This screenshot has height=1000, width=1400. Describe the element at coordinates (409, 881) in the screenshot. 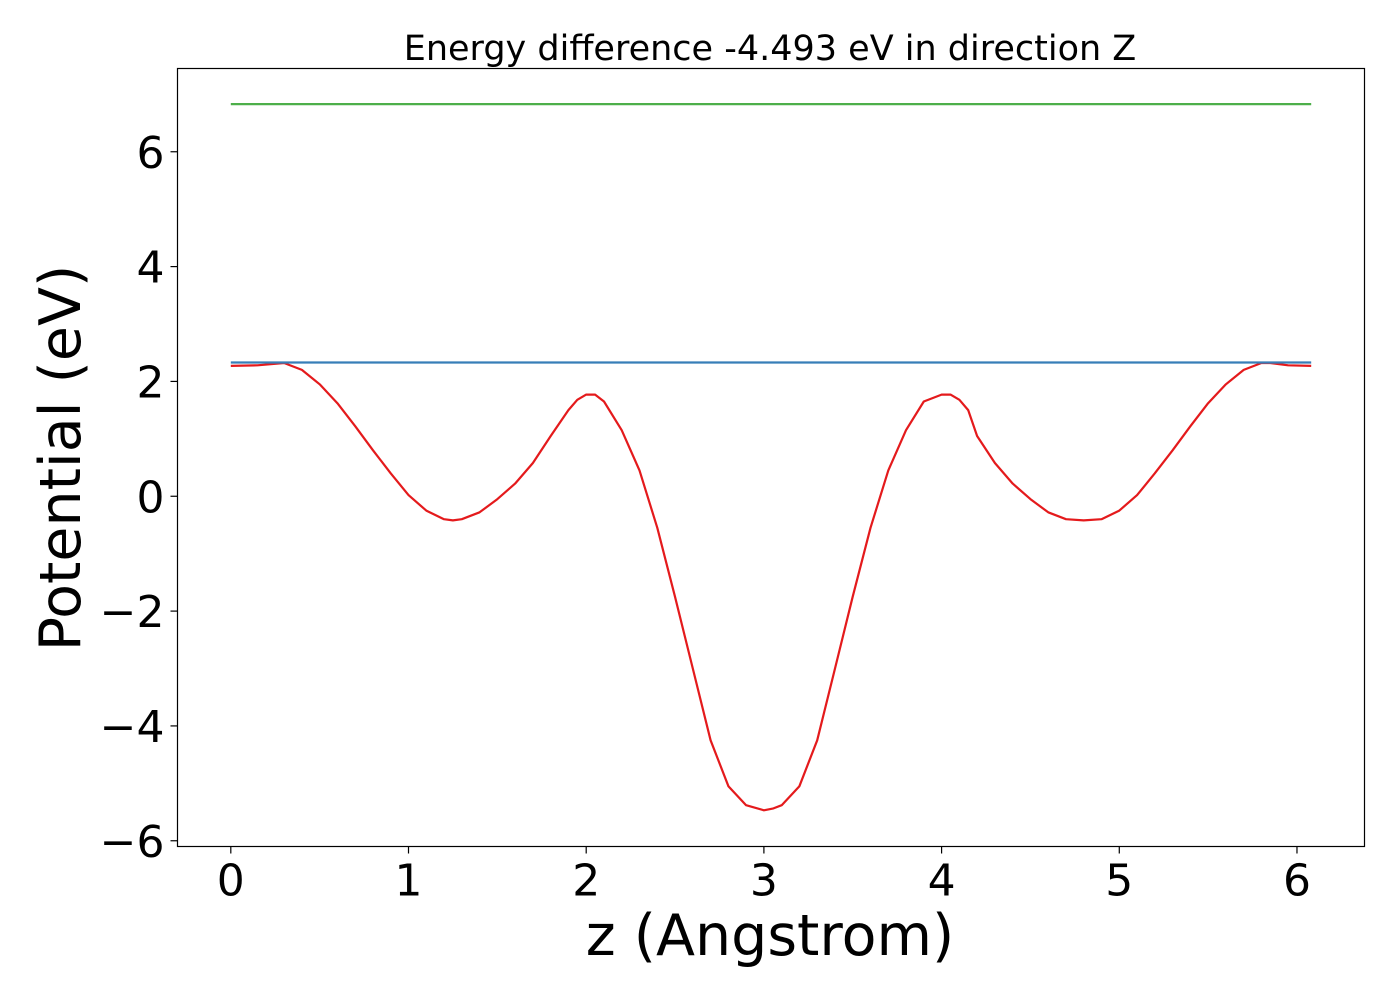

I see `x-tick-label: 1` at that location.